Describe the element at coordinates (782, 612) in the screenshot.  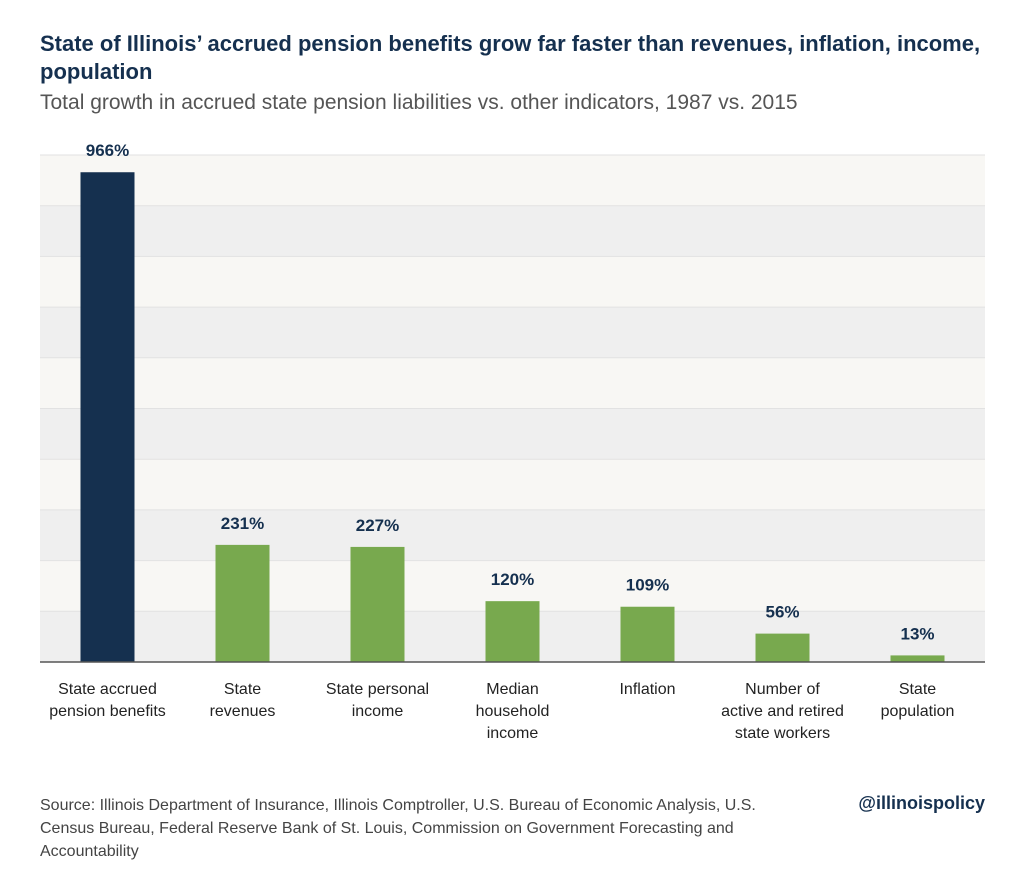
I see `data-label: 56%` at that location.